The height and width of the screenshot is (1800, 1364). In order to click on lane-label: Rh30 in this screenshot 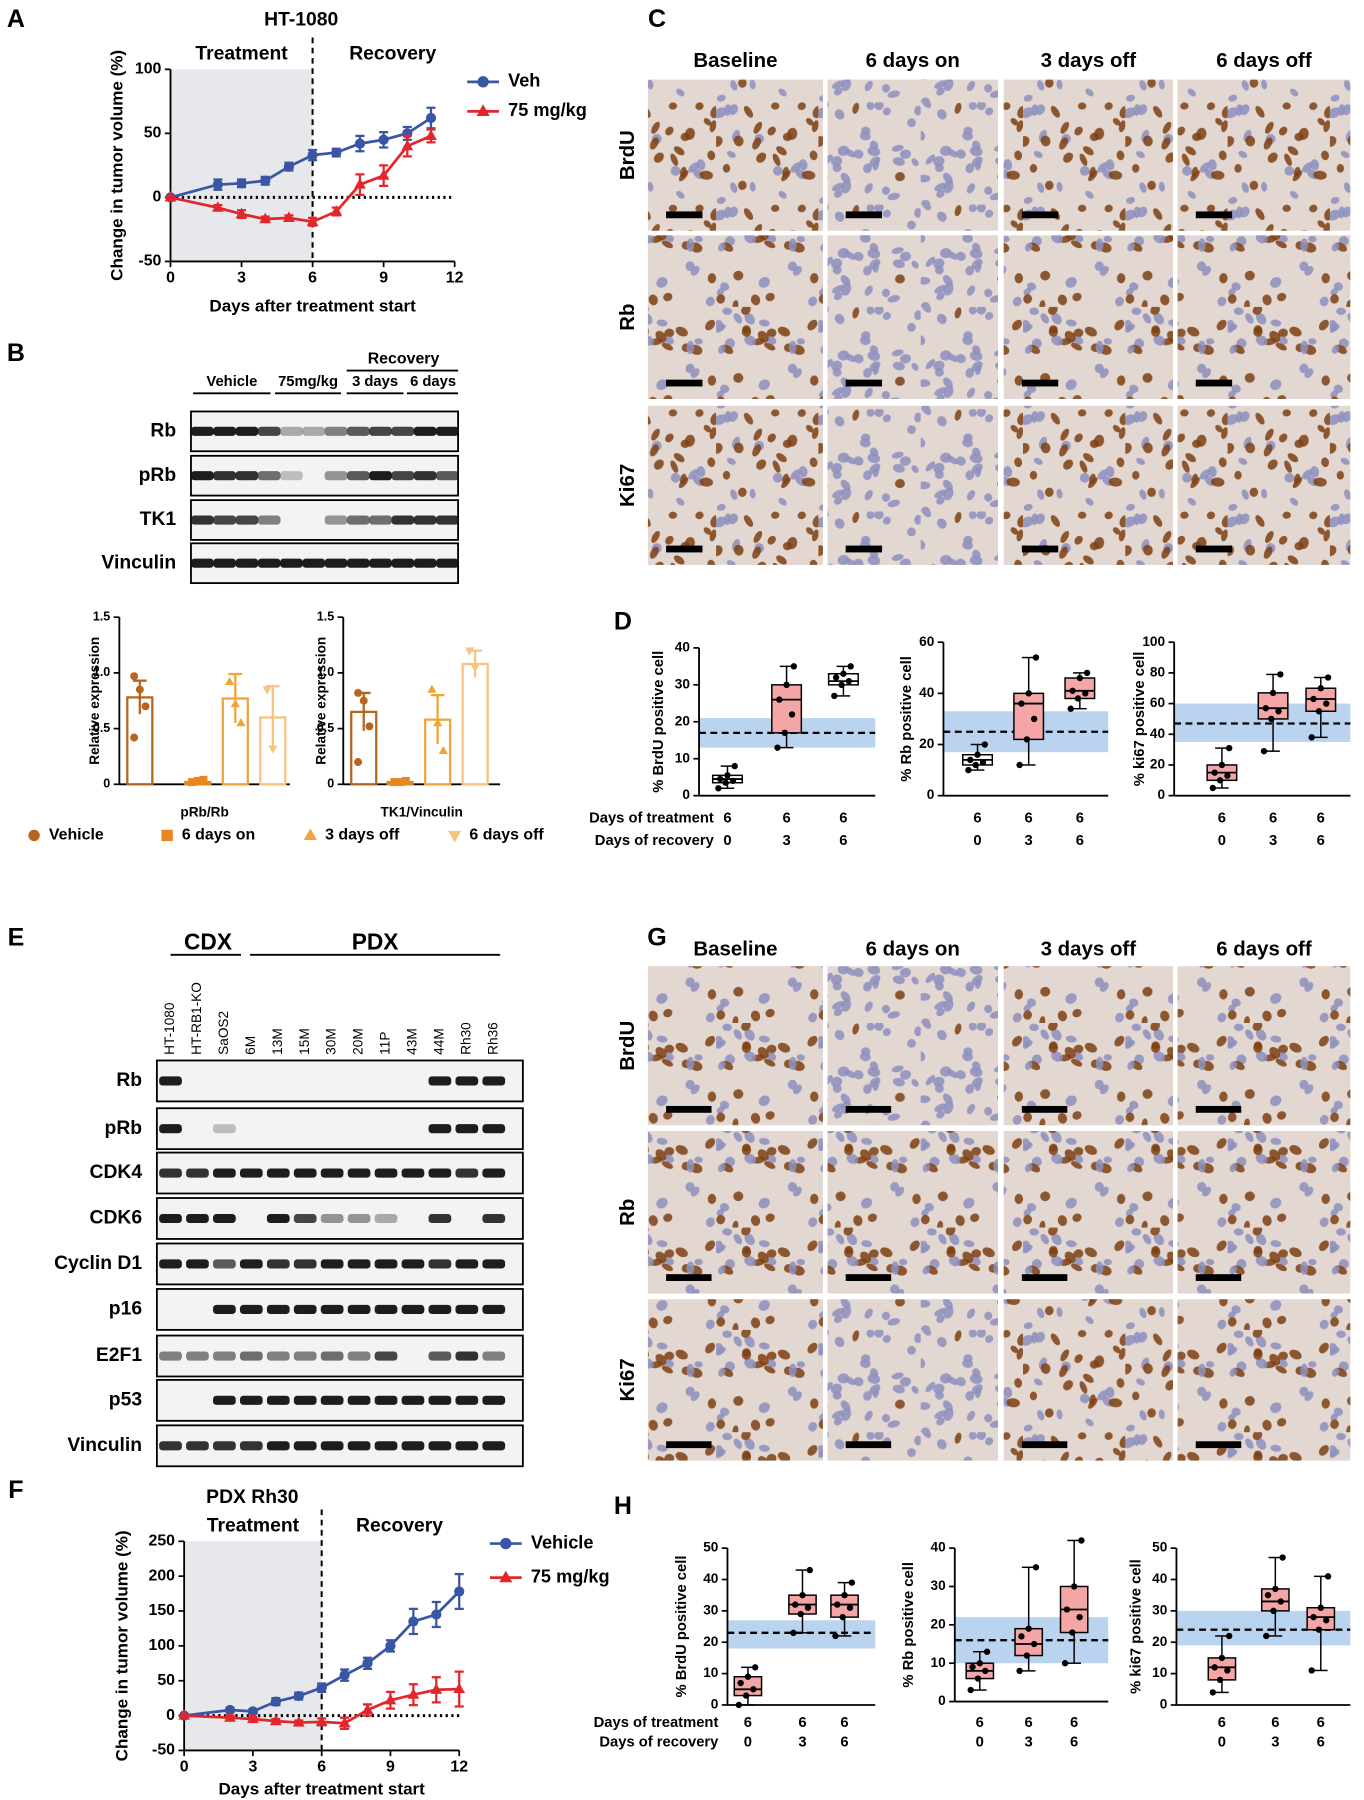, I will do `click(465, 1038)`.